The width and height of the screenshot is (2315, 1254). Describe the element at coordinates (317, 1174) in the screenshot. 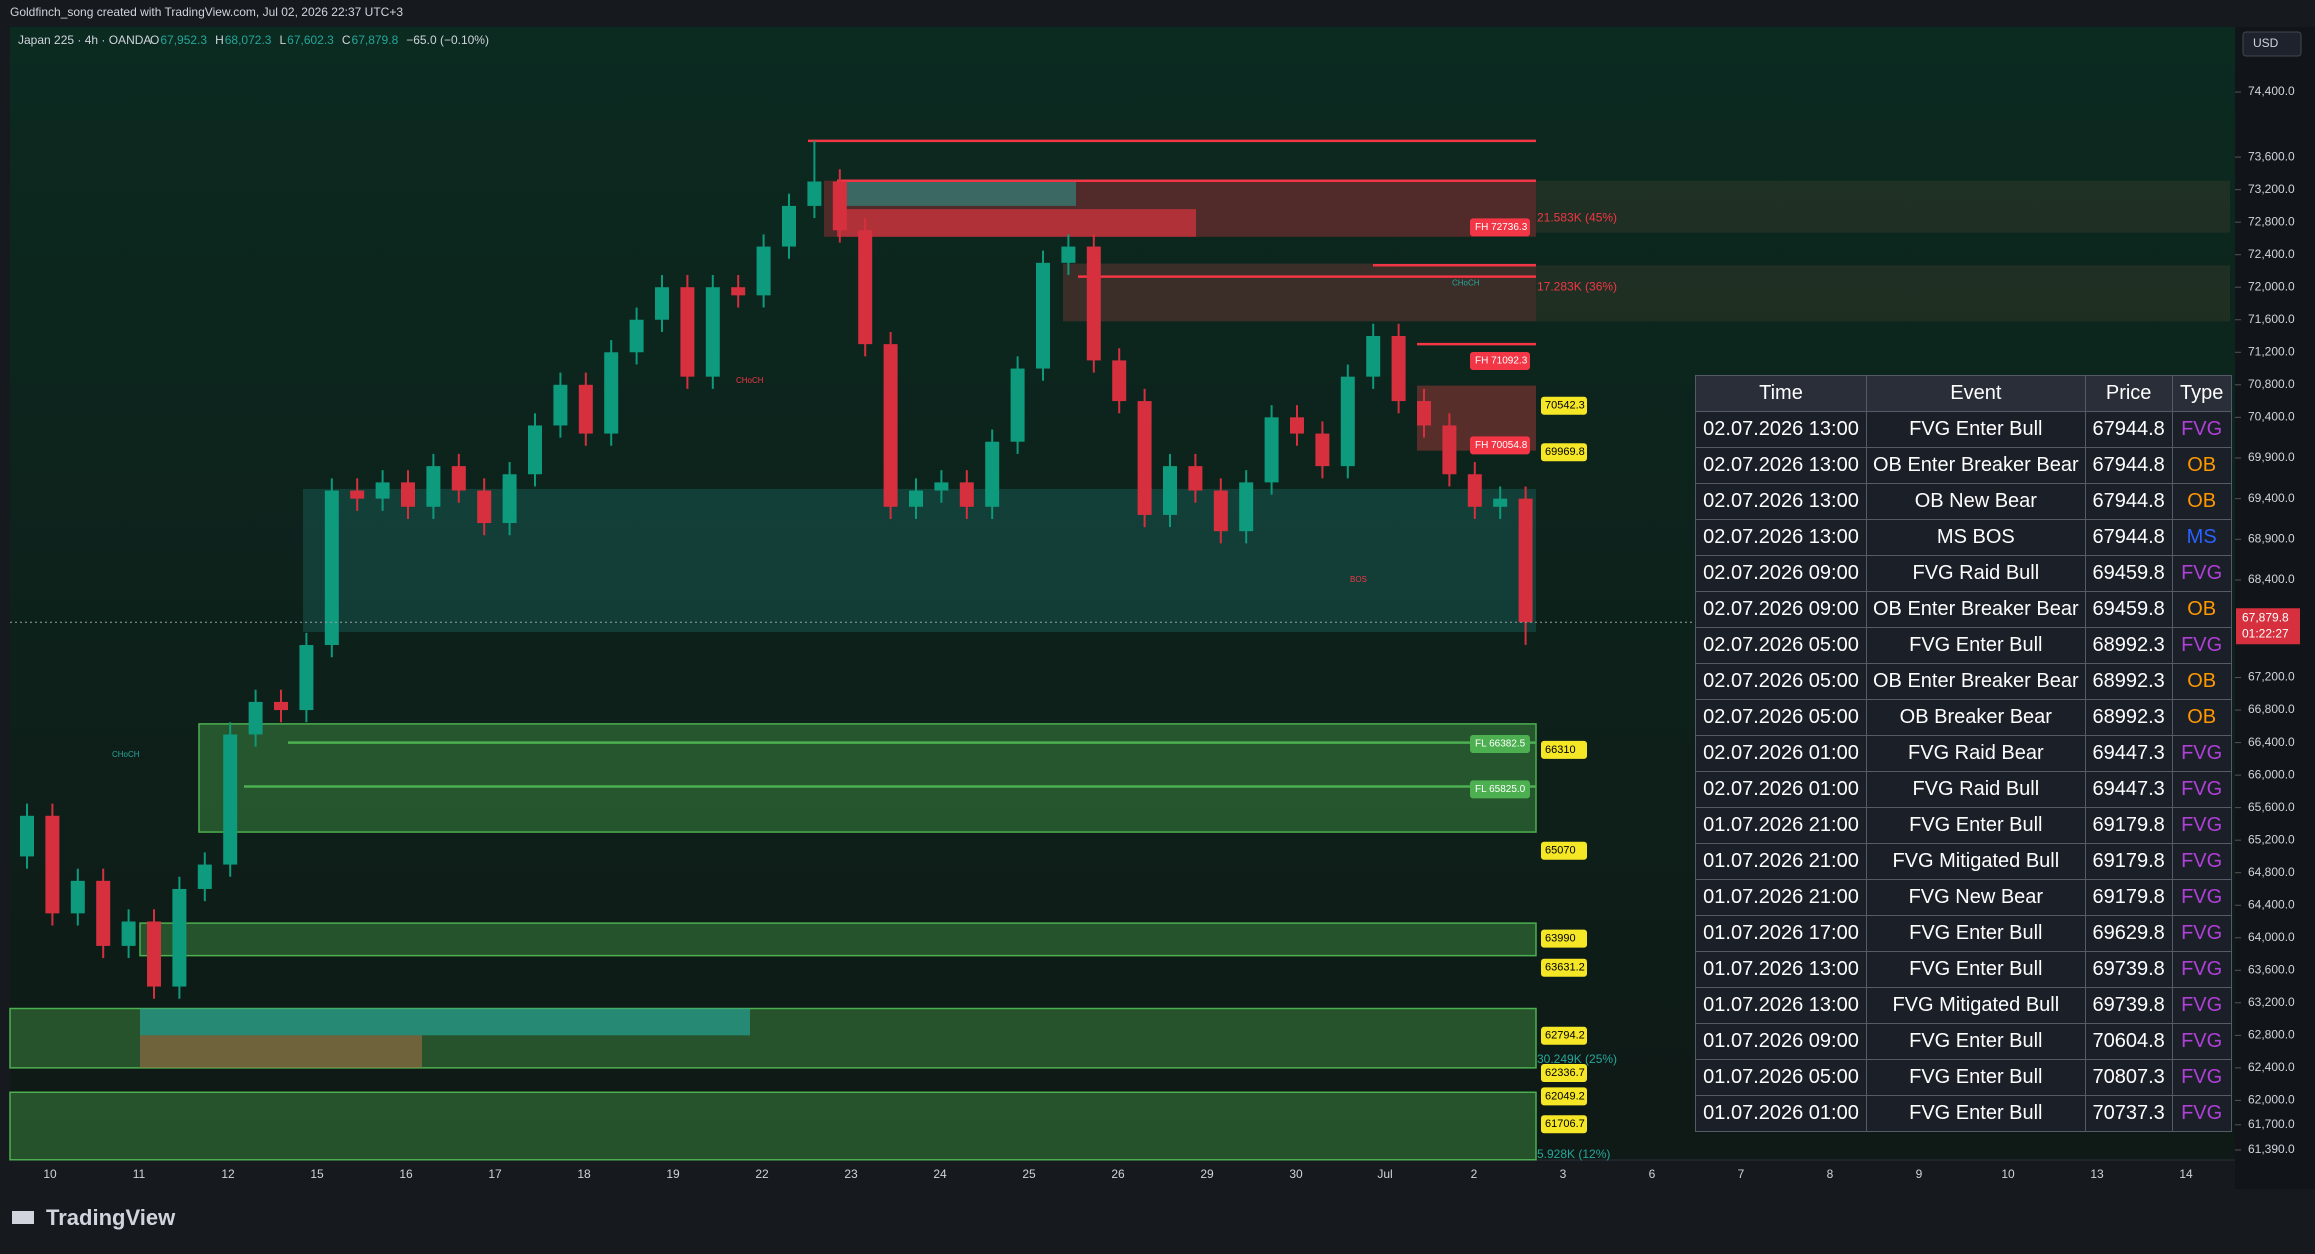

I see `x-tick-label: 15` at that location.